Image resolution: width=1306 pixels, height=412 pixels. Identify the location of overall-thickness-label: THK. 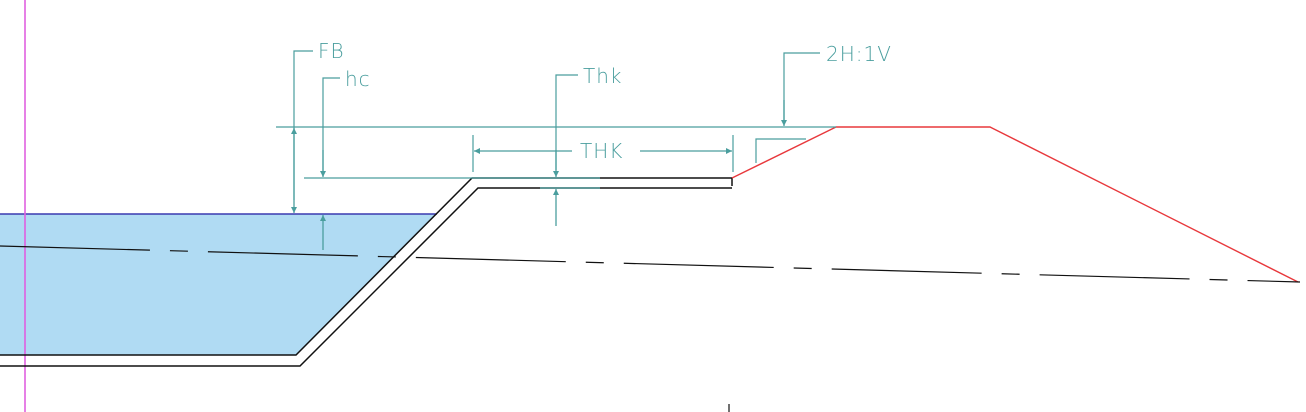
(601, 151).